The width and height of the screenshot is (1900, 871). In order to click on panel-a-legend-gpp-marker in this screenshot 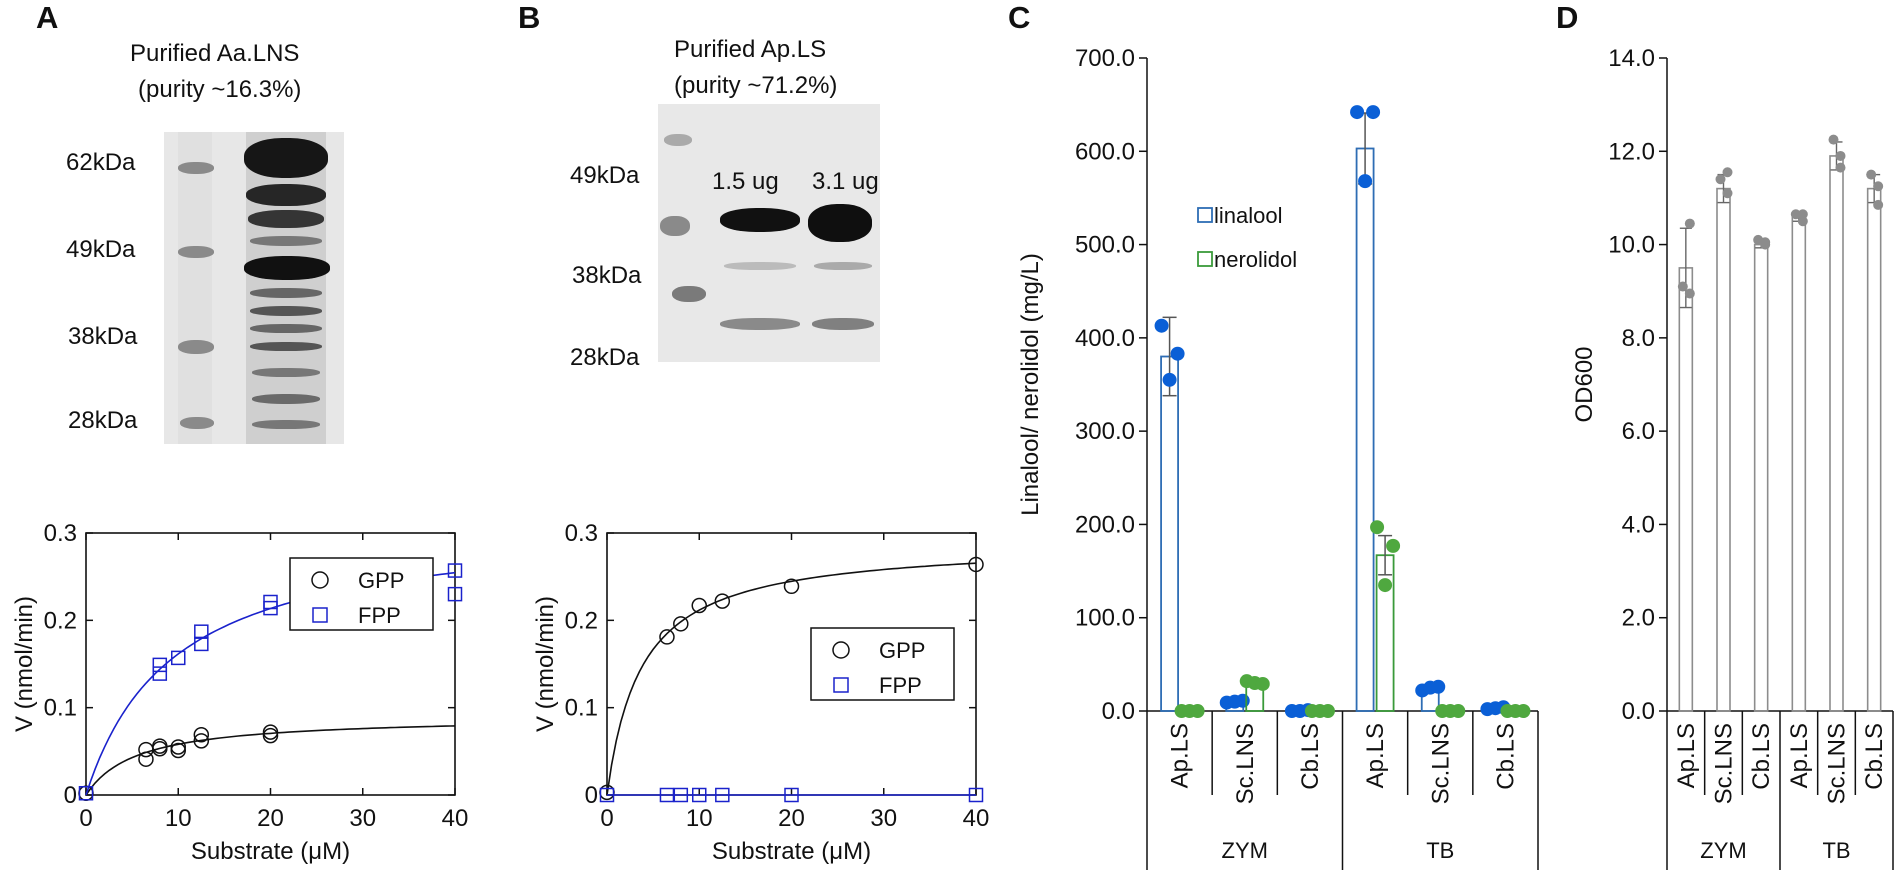, I will do `click(320, 580)`.